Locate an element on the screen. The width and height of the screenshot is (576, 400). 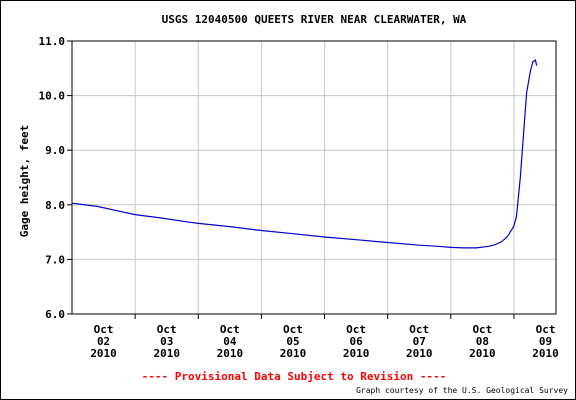
y-tick-label: 10.0 is located at coordinates (52, 96).